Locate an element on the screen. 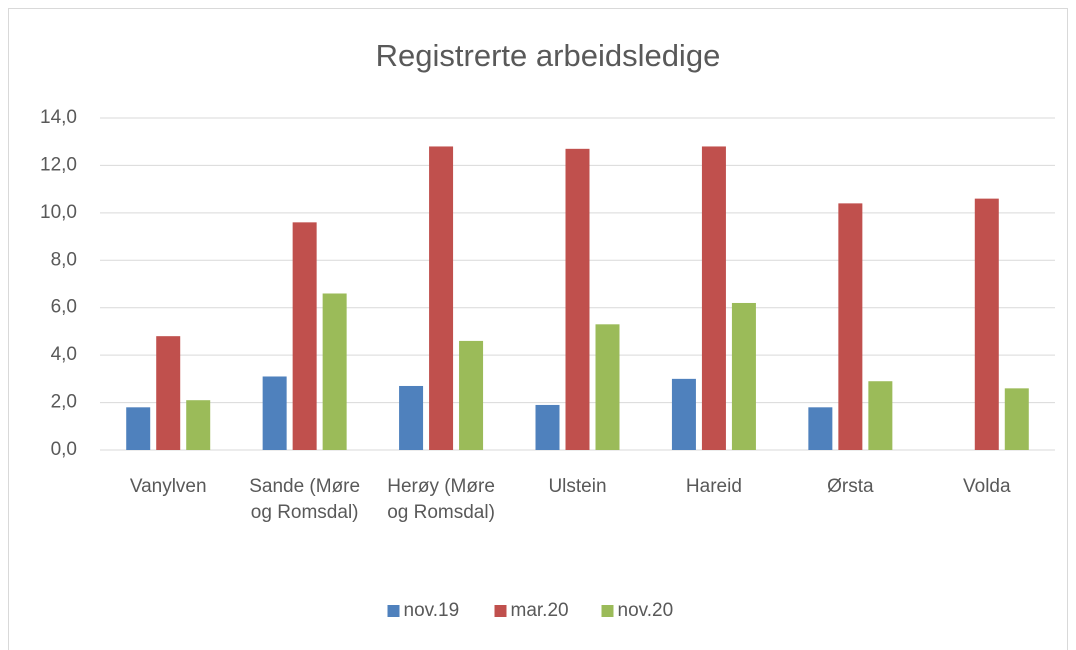 The image size is (1076, 650). y-tick-label: 8,0 is located at coordinates (64, 259).